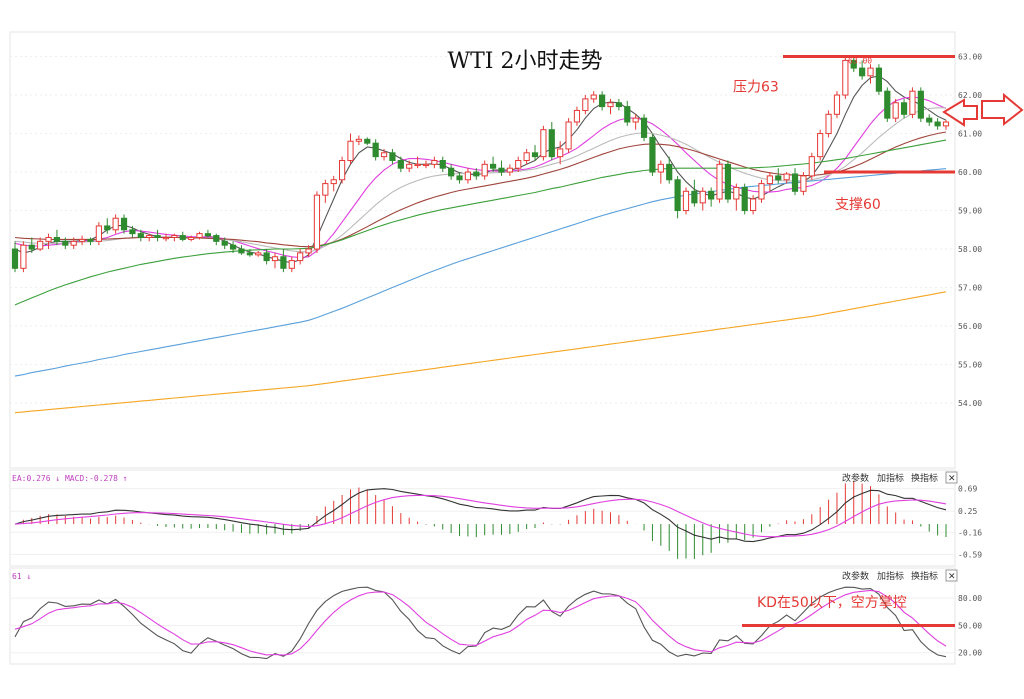 This screenshot has width=1024, height=699. I want to click on macd-dea-line, so click(480, 516).